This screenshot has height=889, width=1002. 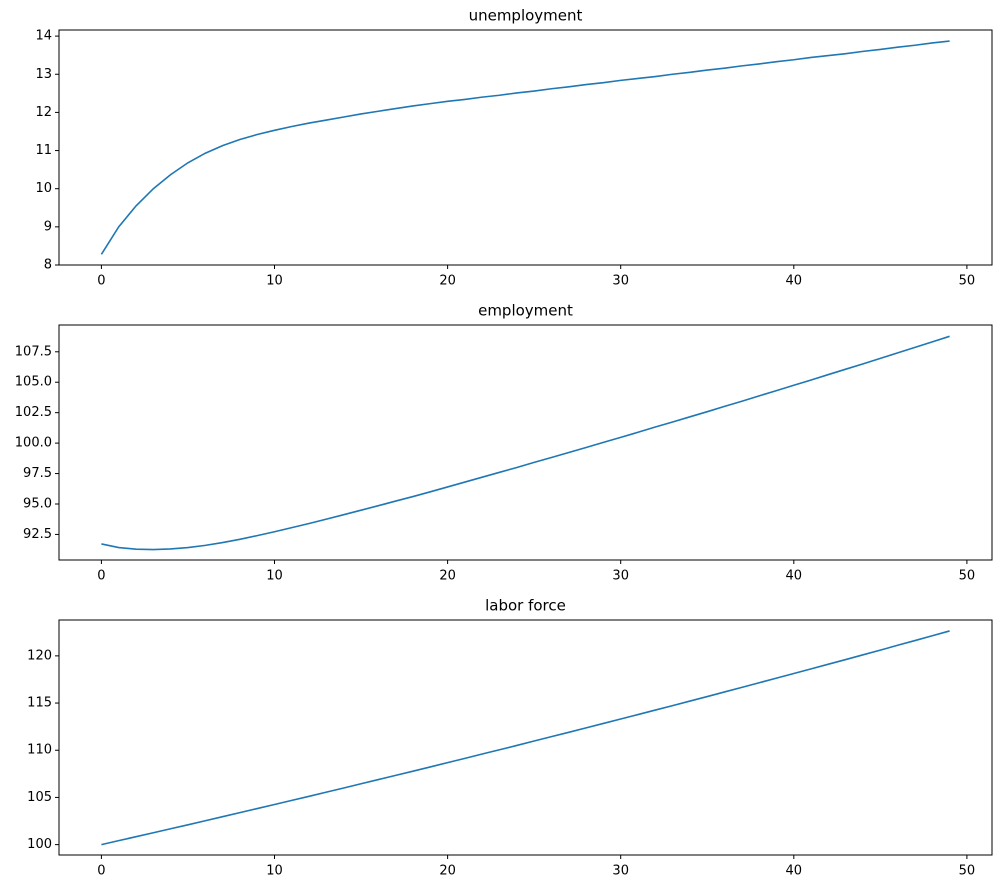 What do you see at coordinates (37, 473) in the screenshot?
I see `y-tick-label: 97.5` at bounding box center [37, 473].